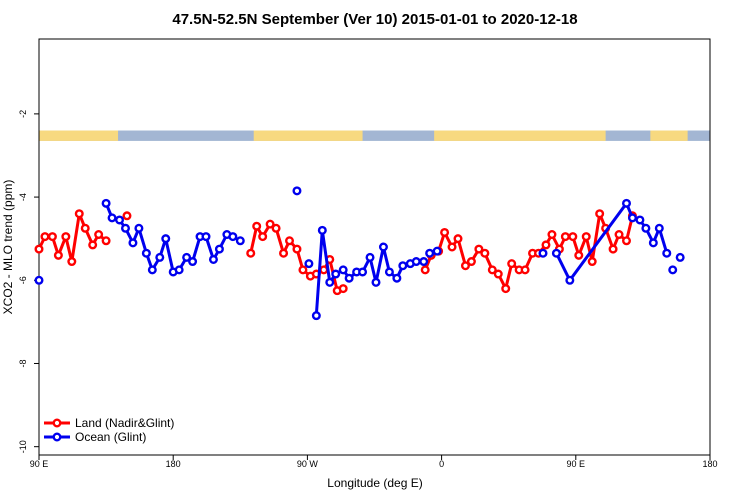 This screenshot has width=750, height=500. Describe the element at coordinates (441, 464) in the screenshot. I see `x-tick-label: 0` at that location.